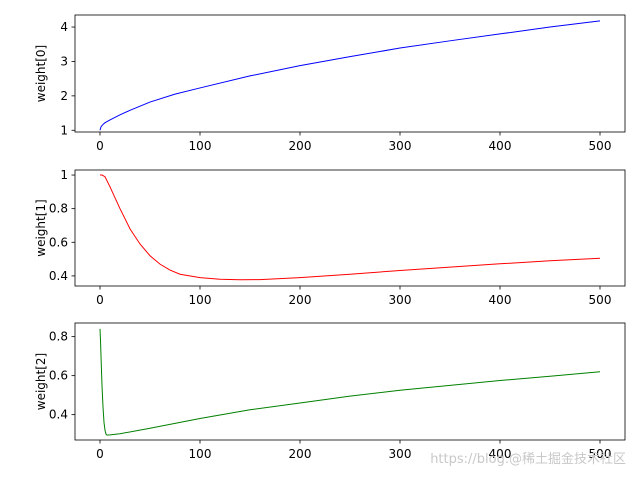 The height and width of the screenshot is (480, 640). Describe the element at coordinates (64, 27) in the screenshot. I see `y-tick-label: 4` at that location.